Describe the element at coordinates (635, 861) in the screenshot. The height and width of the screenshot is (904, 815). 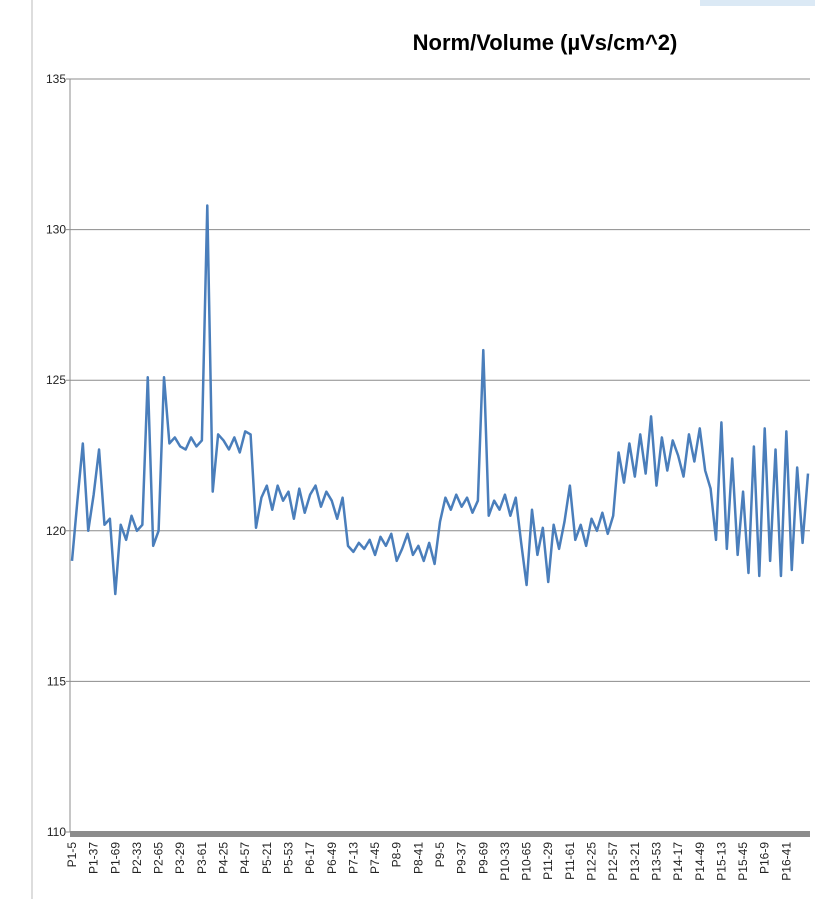
I see `x-tick-label: P13-21` at that location.